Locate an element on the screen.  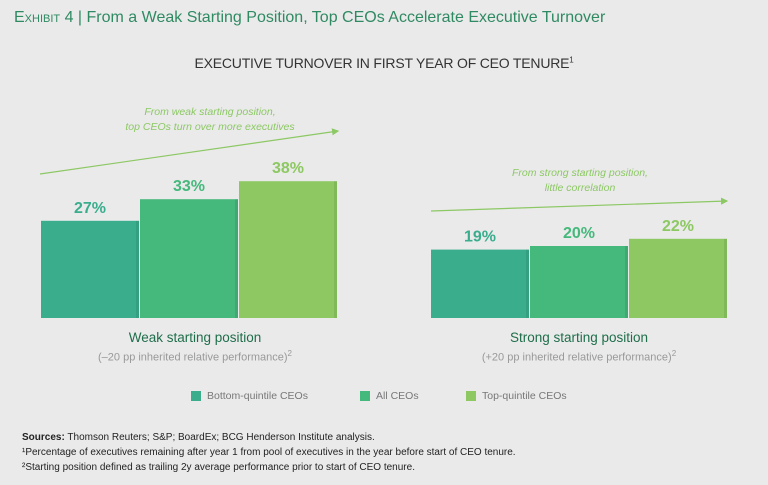
legend-item-top: Top-quintile CEOs is located at coordinates (516, 396).